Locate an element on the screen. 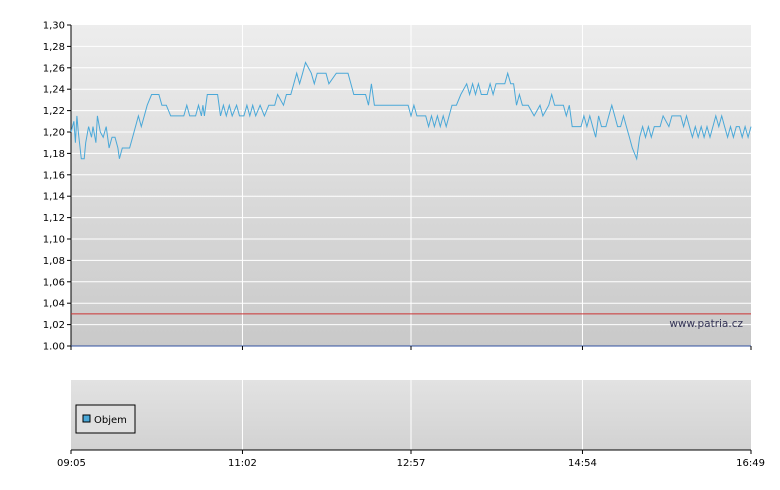 The width and height of the screenshot is (780, 490). x-tick-label: 12:57 is located at coordinates (411, 463).